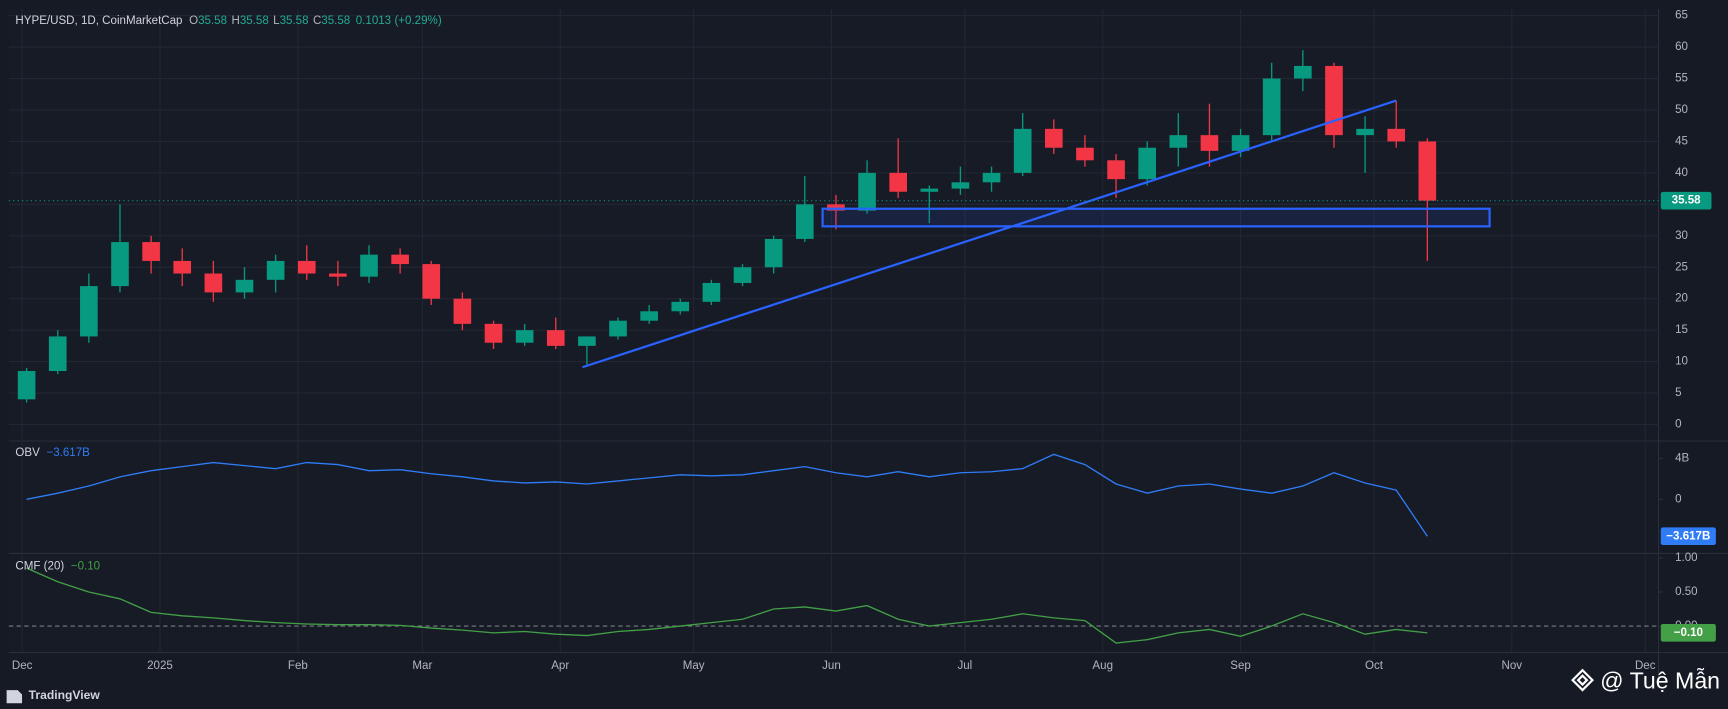  I want to click on change-pct: (+0.29%), so click(417, 21).